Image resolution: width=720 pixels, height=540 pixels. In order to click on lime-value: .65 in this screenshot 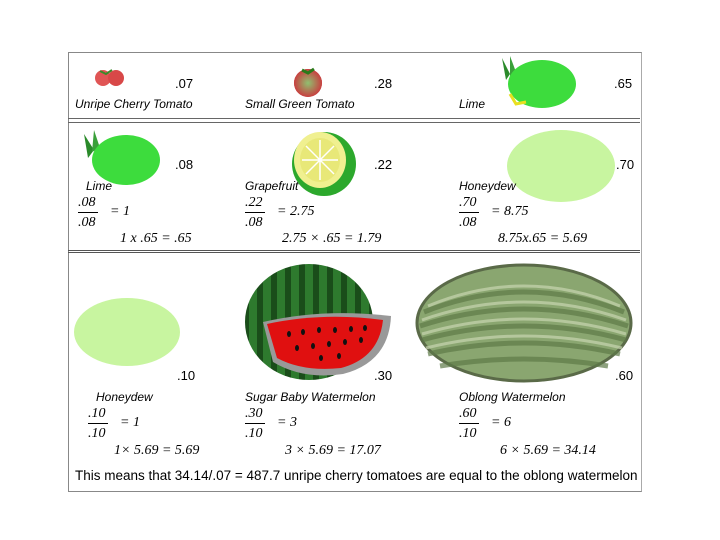, I will do `click(623, 83)`.